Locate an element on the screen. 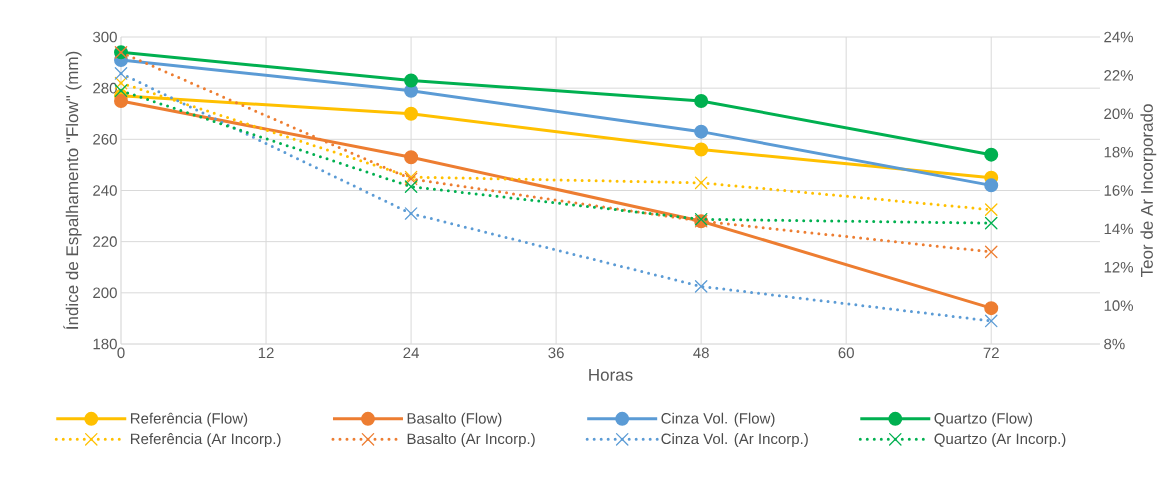 This screenshot has width=1169, height=478. x-tick-label: 36 is located at coordinates (556, 353).